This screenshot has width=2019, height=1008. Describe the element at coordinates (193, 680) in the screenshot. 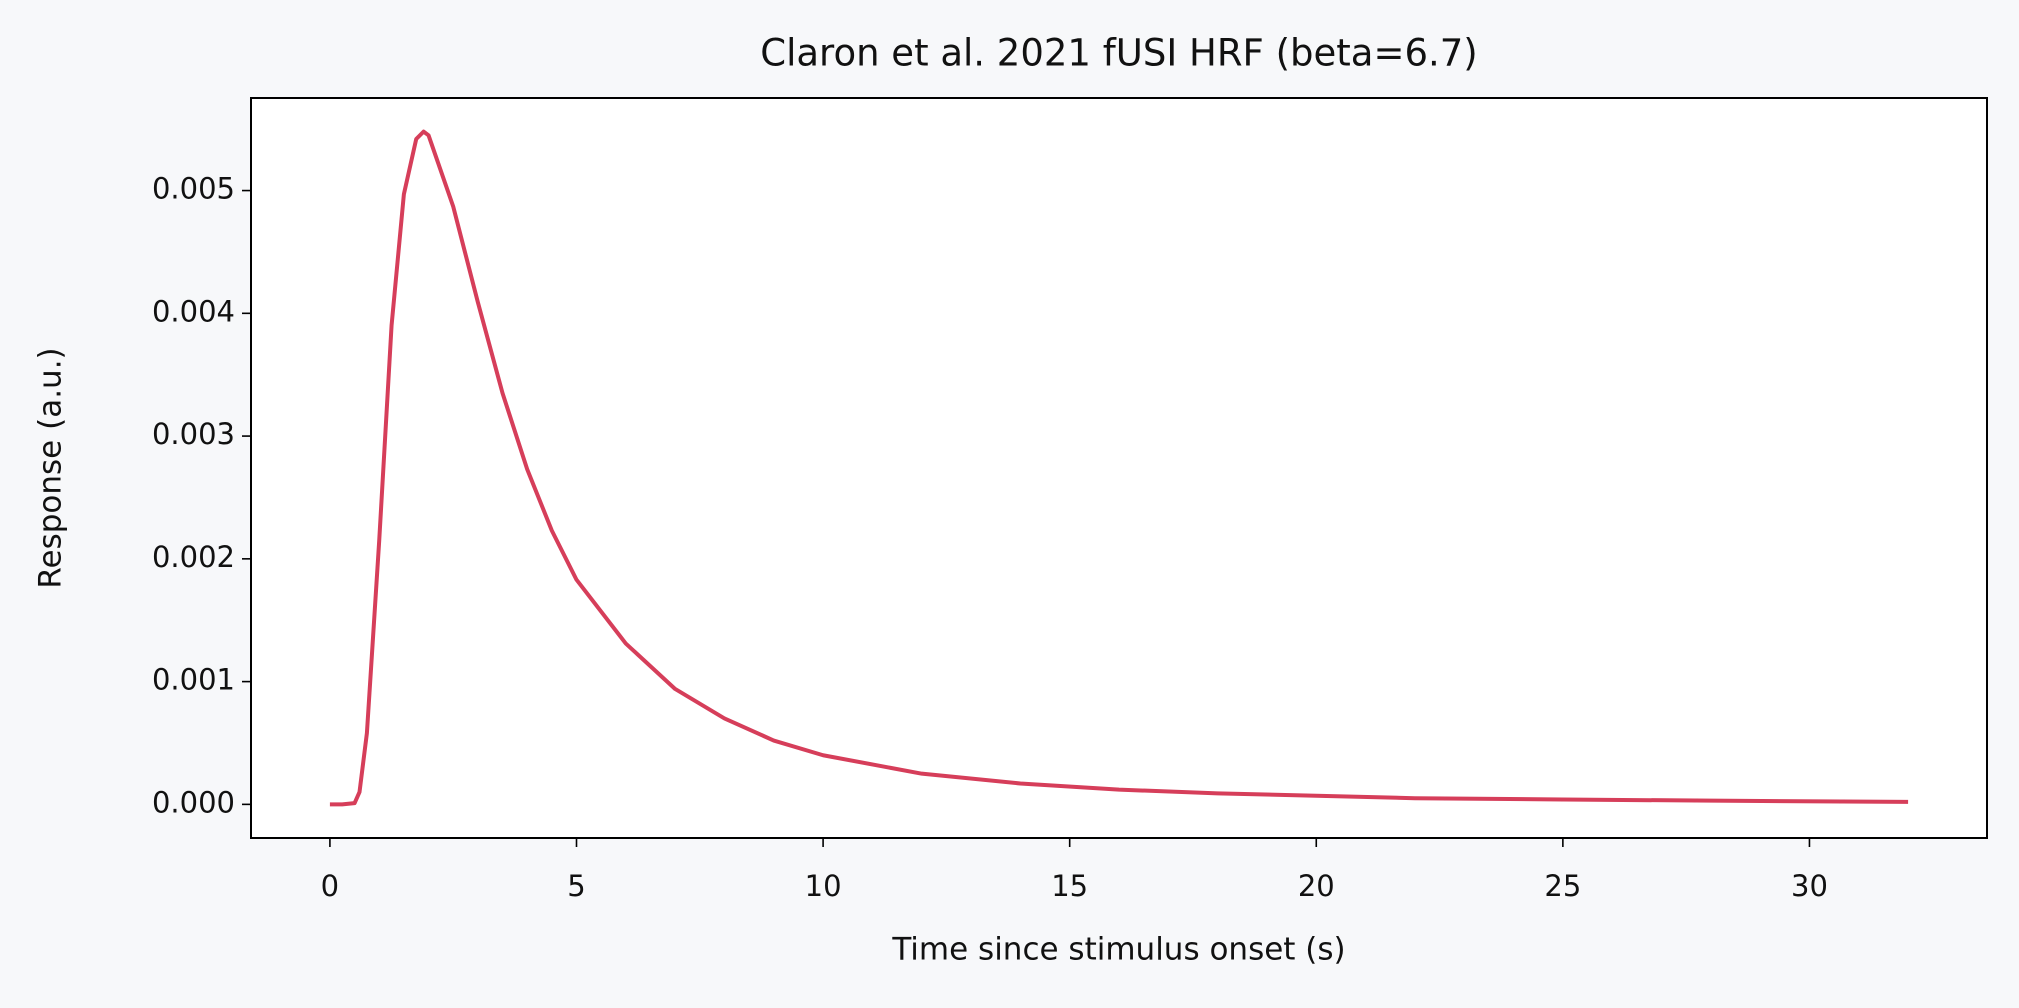

I see `y-tick-label: 0.001` at that location.